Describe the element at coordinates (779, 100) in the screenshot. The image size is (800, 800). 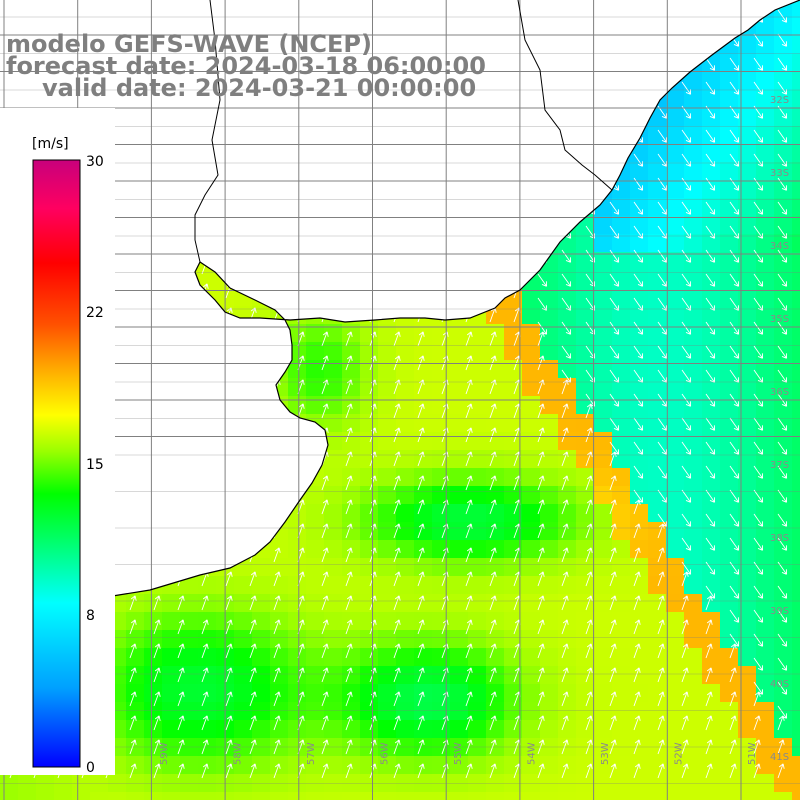
I see `latitude-label: 32S` at that location.